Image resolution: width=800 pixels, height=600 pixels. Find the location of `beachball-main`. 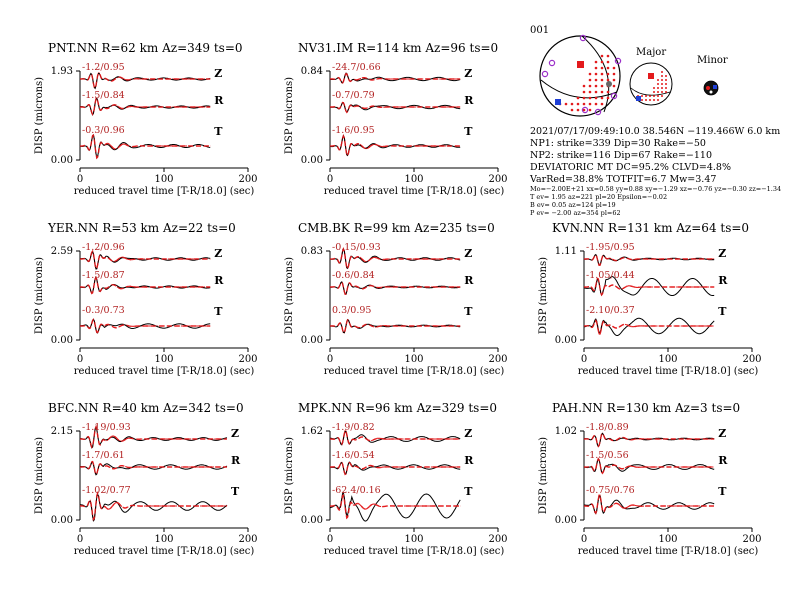

beachball-main is located at coordinates (580, 75).